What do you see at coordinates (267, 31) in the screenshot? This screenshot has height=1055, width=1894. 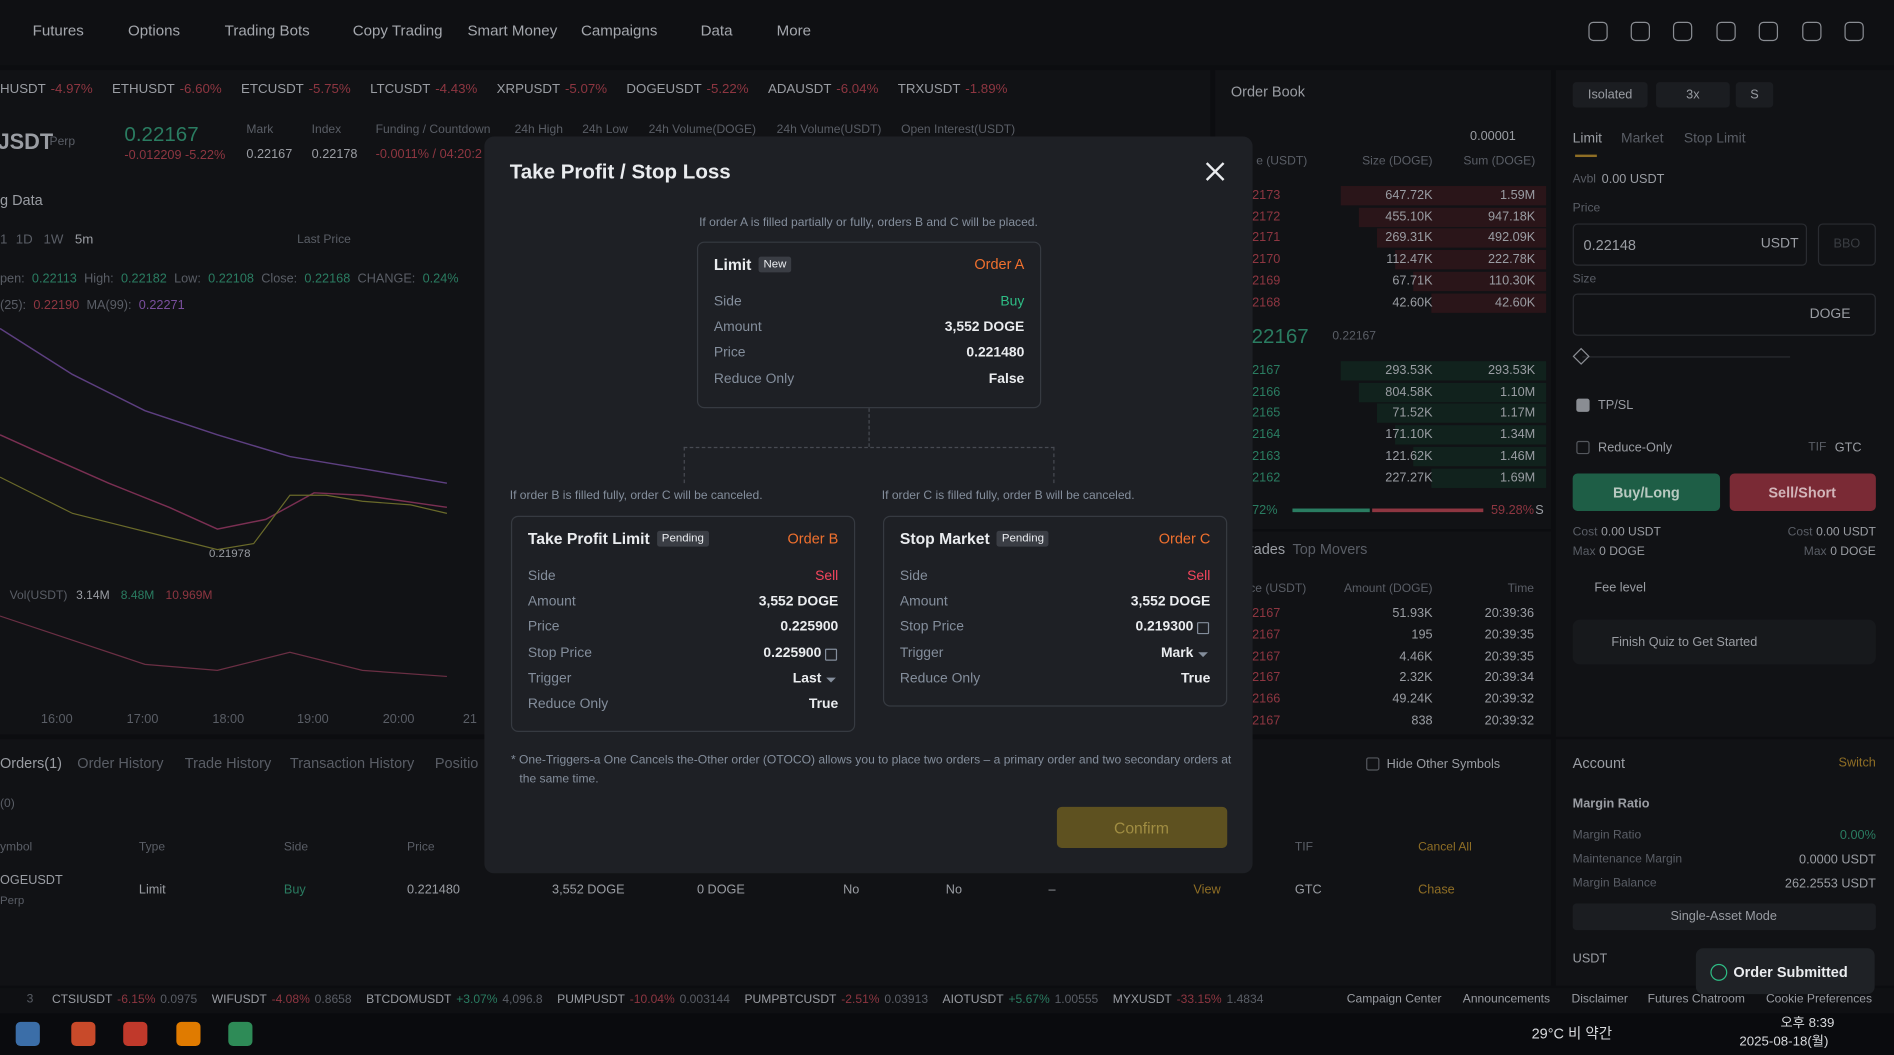 I see `nav-item: Trading Bots` at bounding box center [267, 31].